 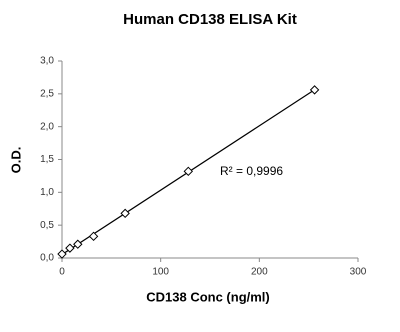 I want to click on y-tick-label: 0,0, so click(x=47, y=258).